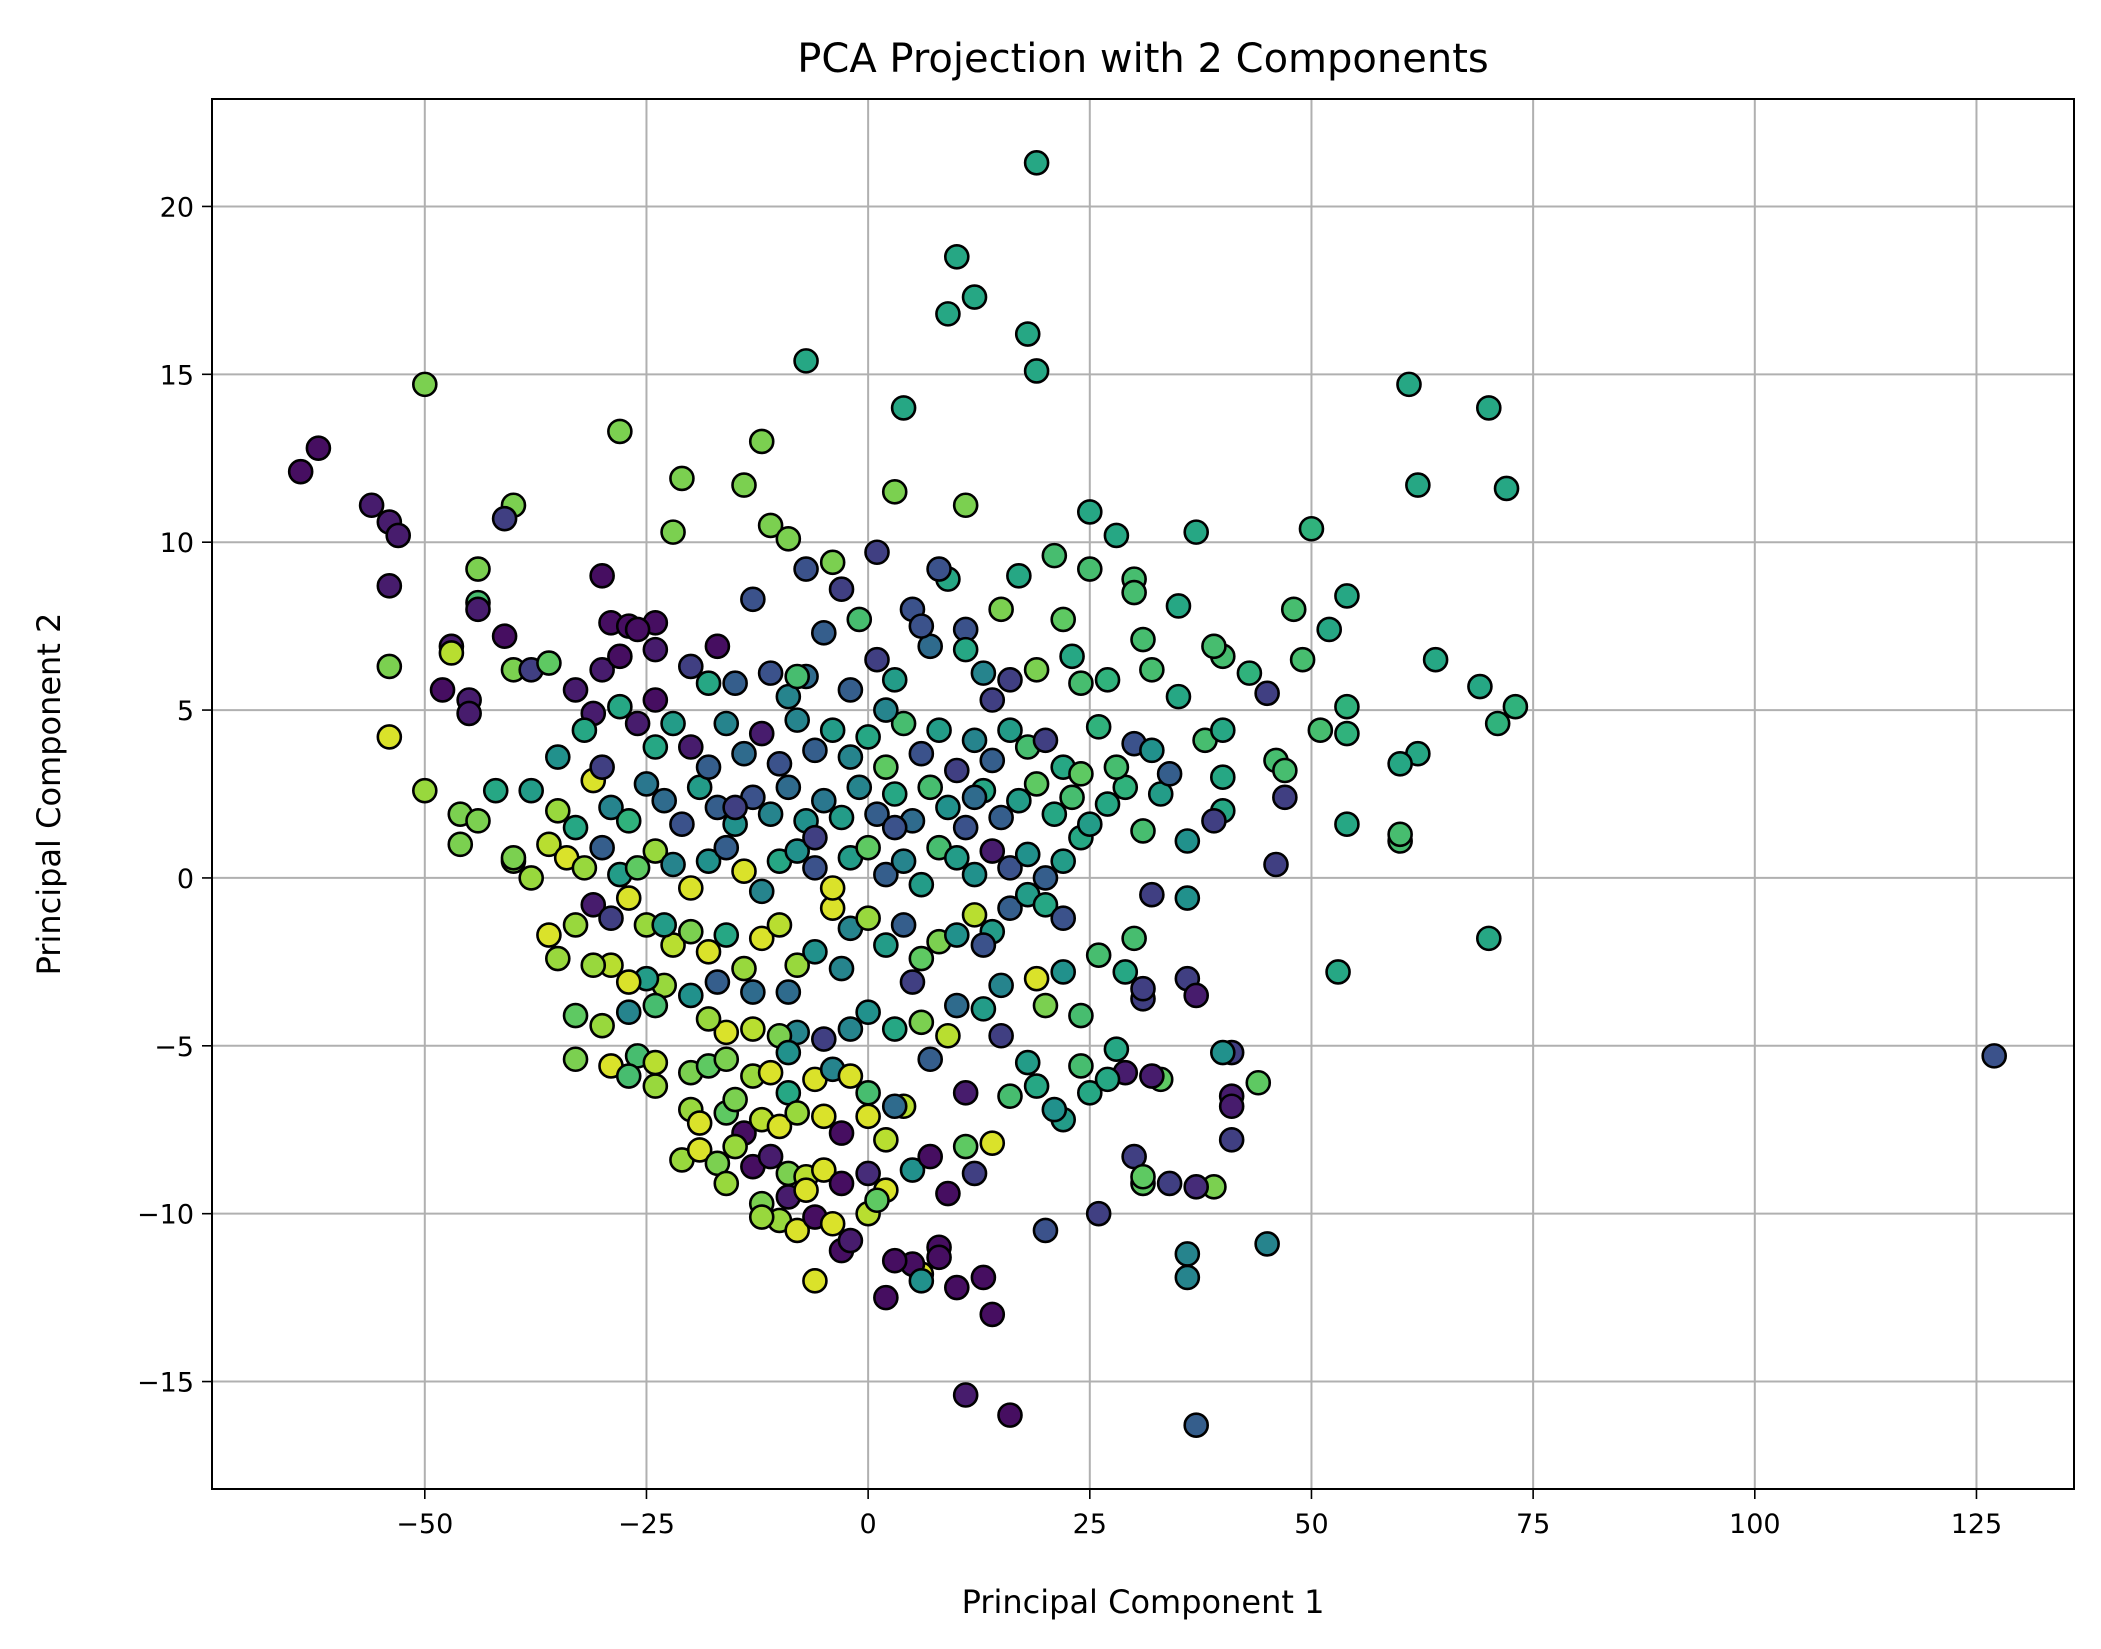 The height and width of the screenshot is (1649, 2101). I want to click on y-tick-label: −15, so click(165, 1383).